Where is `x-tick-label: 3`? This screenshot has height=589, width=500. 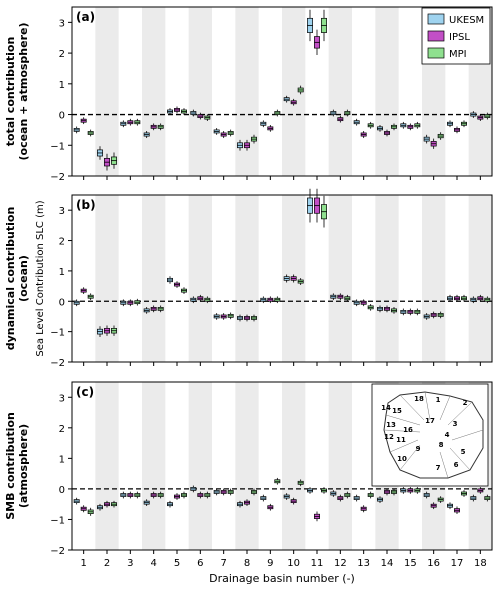
x-tick-label: 3 is located at coordinates (130, 563).